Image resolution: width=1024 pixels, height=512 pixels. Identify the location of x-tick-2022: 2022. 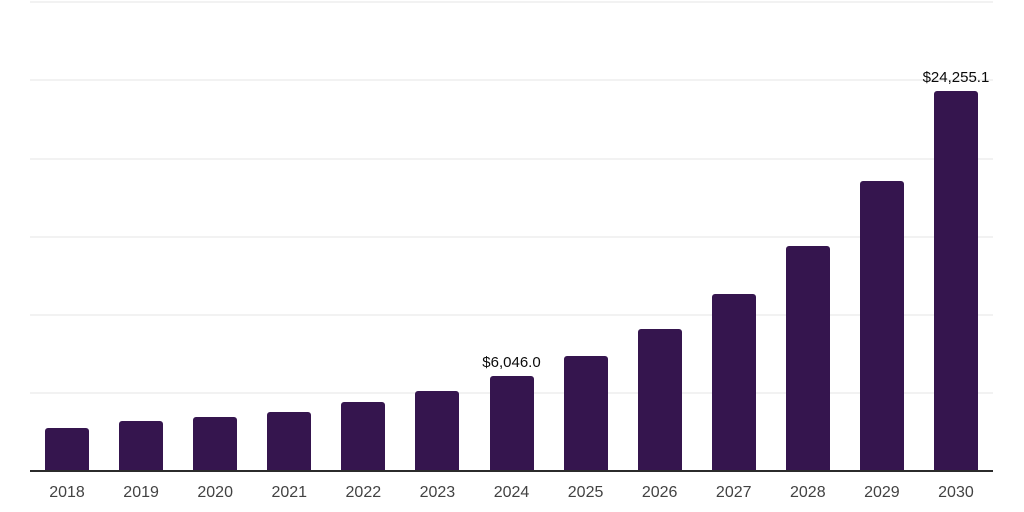
(363, 492).